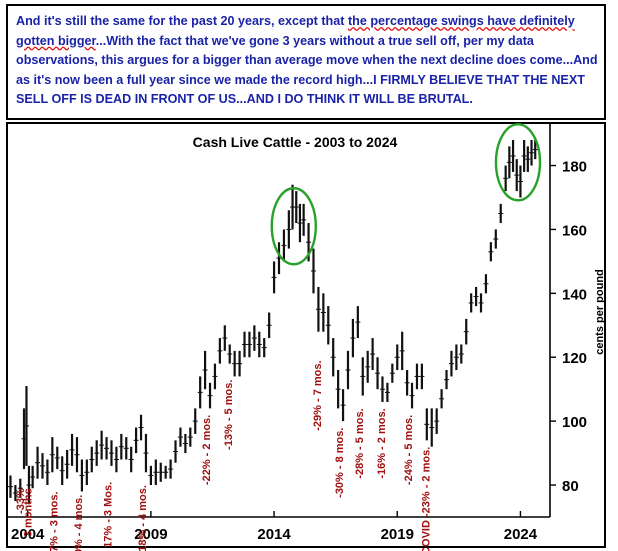 This screenshot has width=618, height=551. What do you see at coordinates (229, 415) in the screenshot?
I see `drawdown-annotation: -13% - 5 mos.` at bounding box center [229, 415].